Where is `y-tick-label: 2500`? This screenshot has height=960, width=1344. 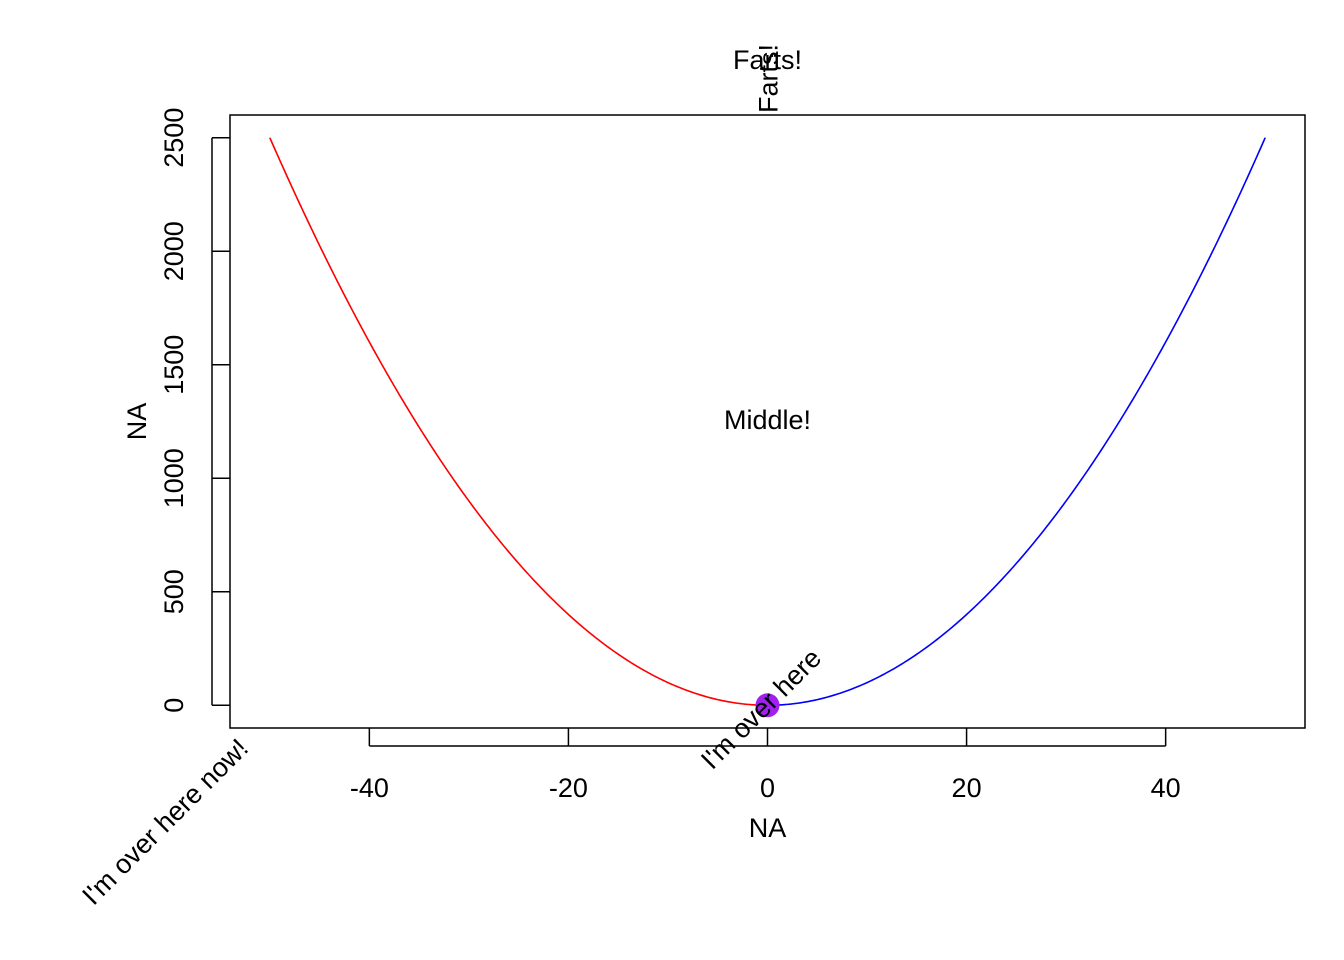 y-tick-label: 2500 is located at coordinates (174, 138).